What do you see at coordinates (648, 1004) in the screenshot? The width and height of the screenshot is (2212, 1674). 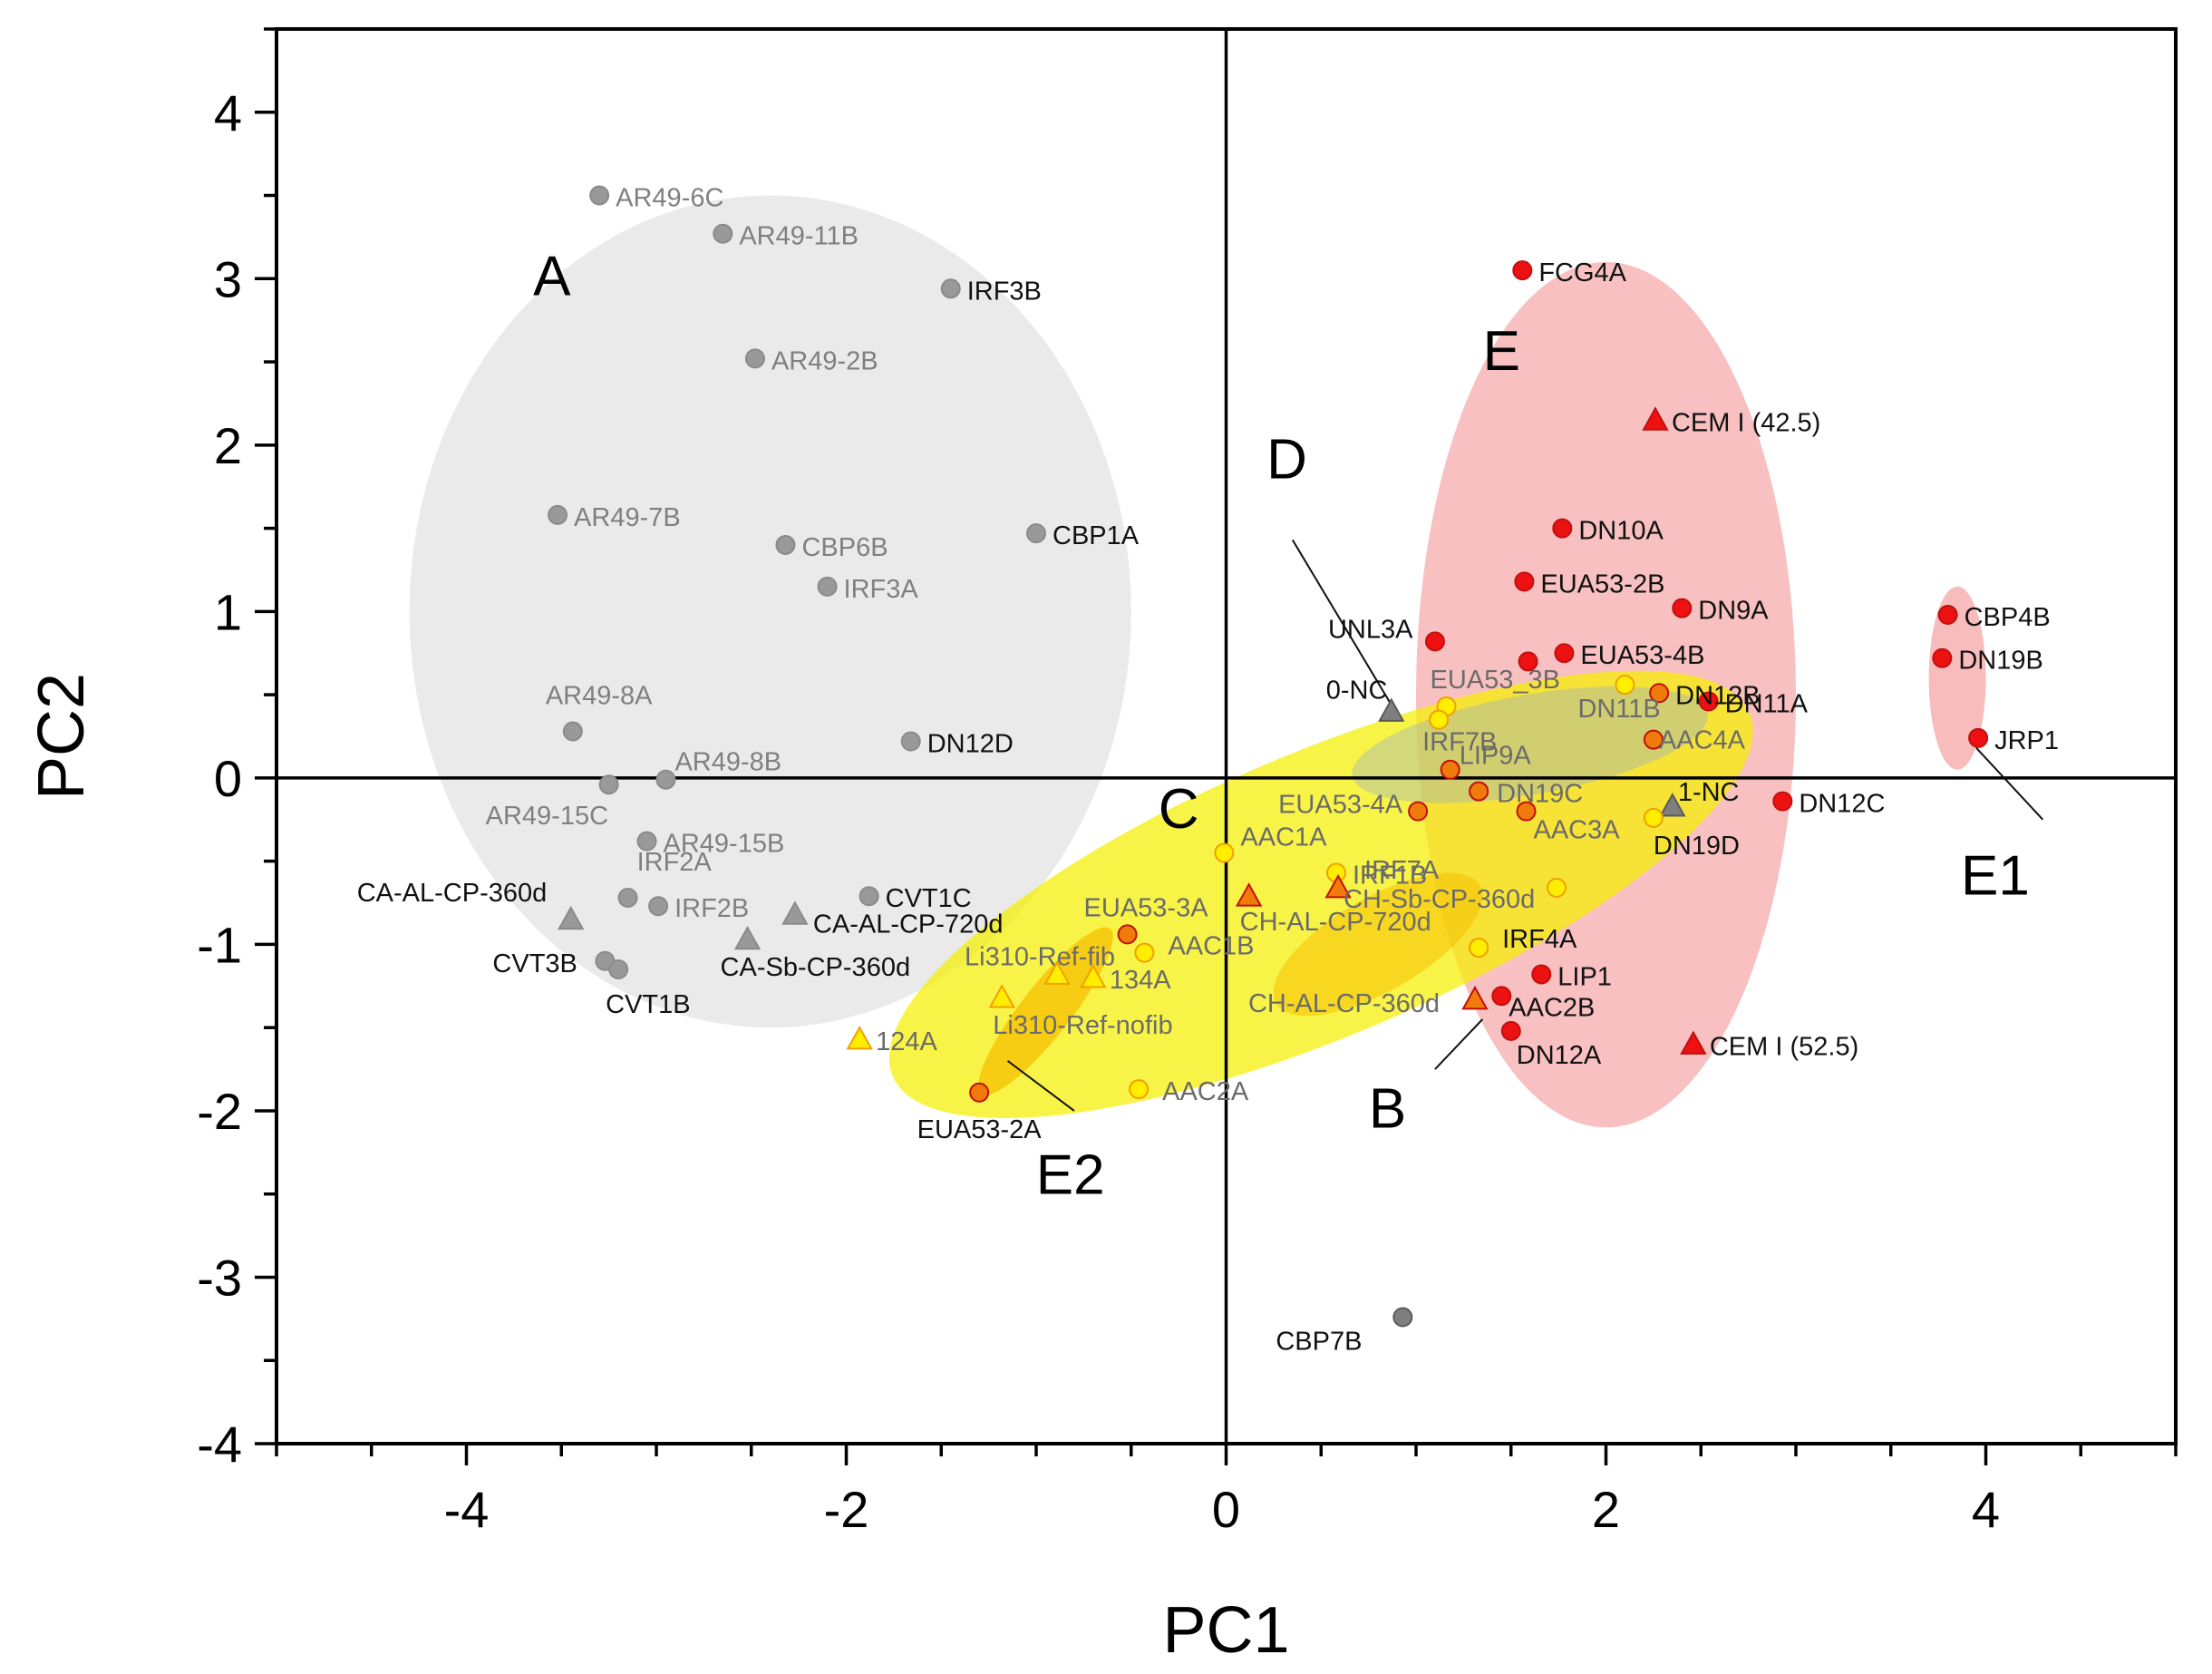 I see `point-label: CVT1B` at bounding box center [648, 1004].